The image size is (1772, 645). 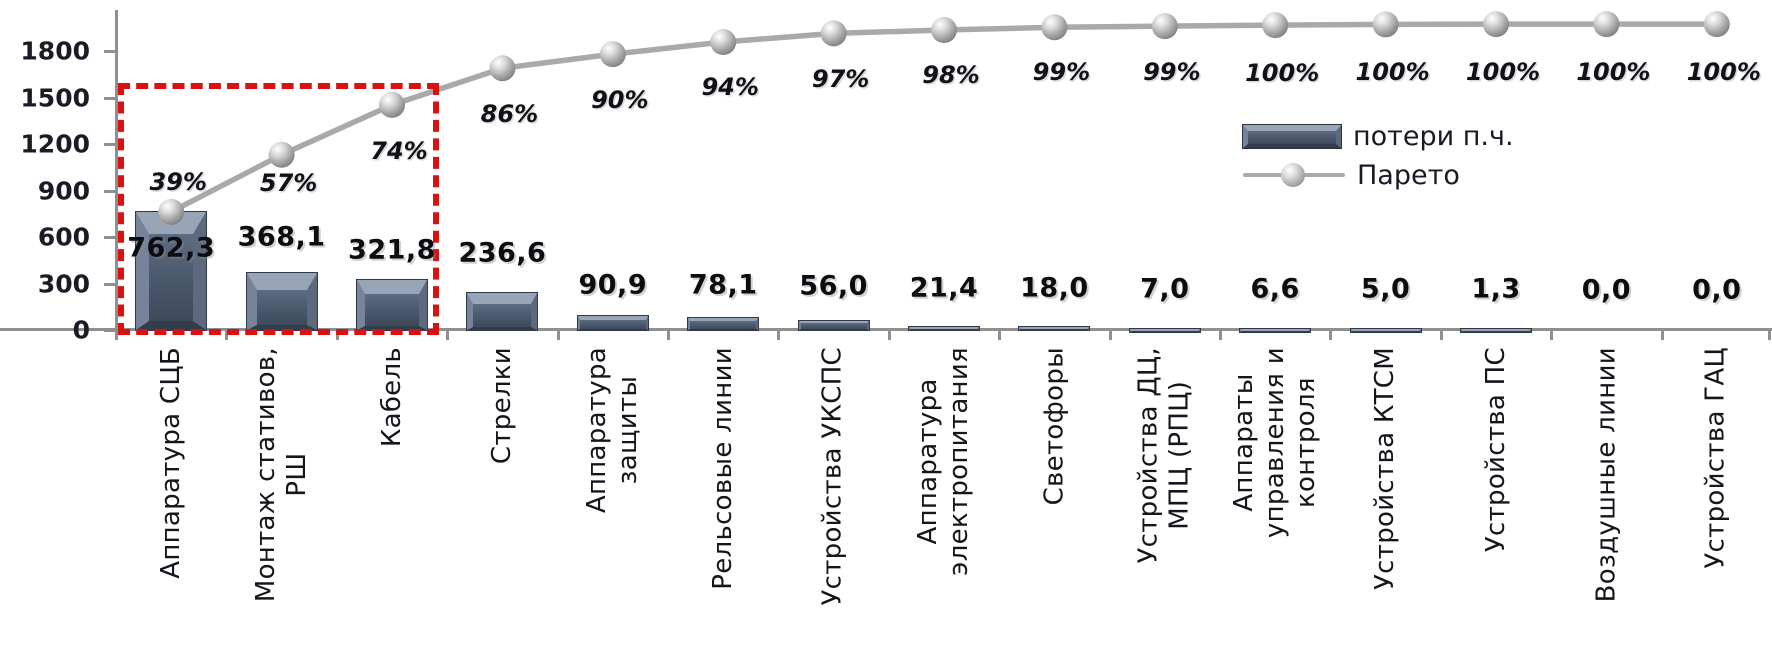 I want to click on legend: потери п.ч. Парето, so click(x=1378, y=160).